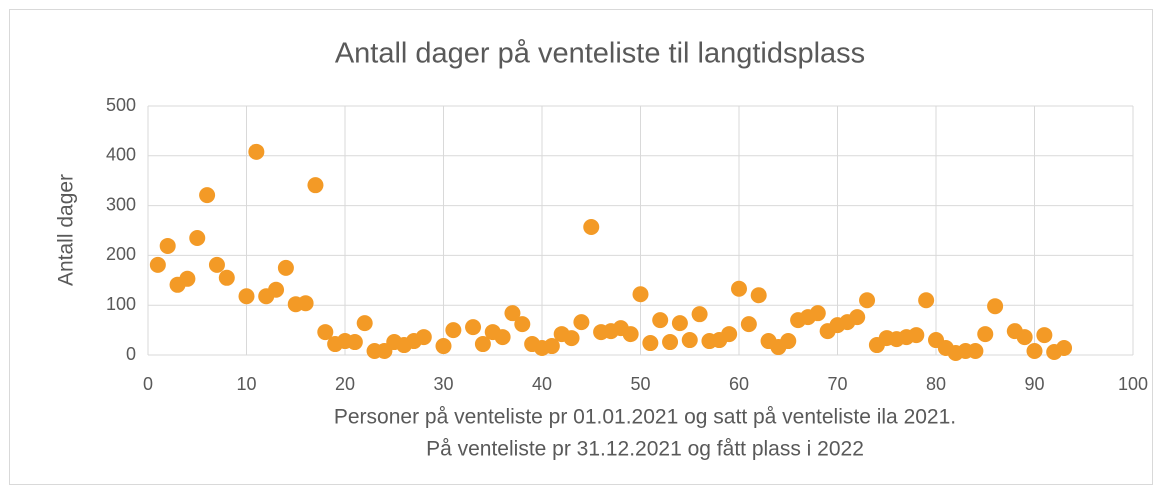  I want to click on x-tick-label: 90, so click(1034, 384).